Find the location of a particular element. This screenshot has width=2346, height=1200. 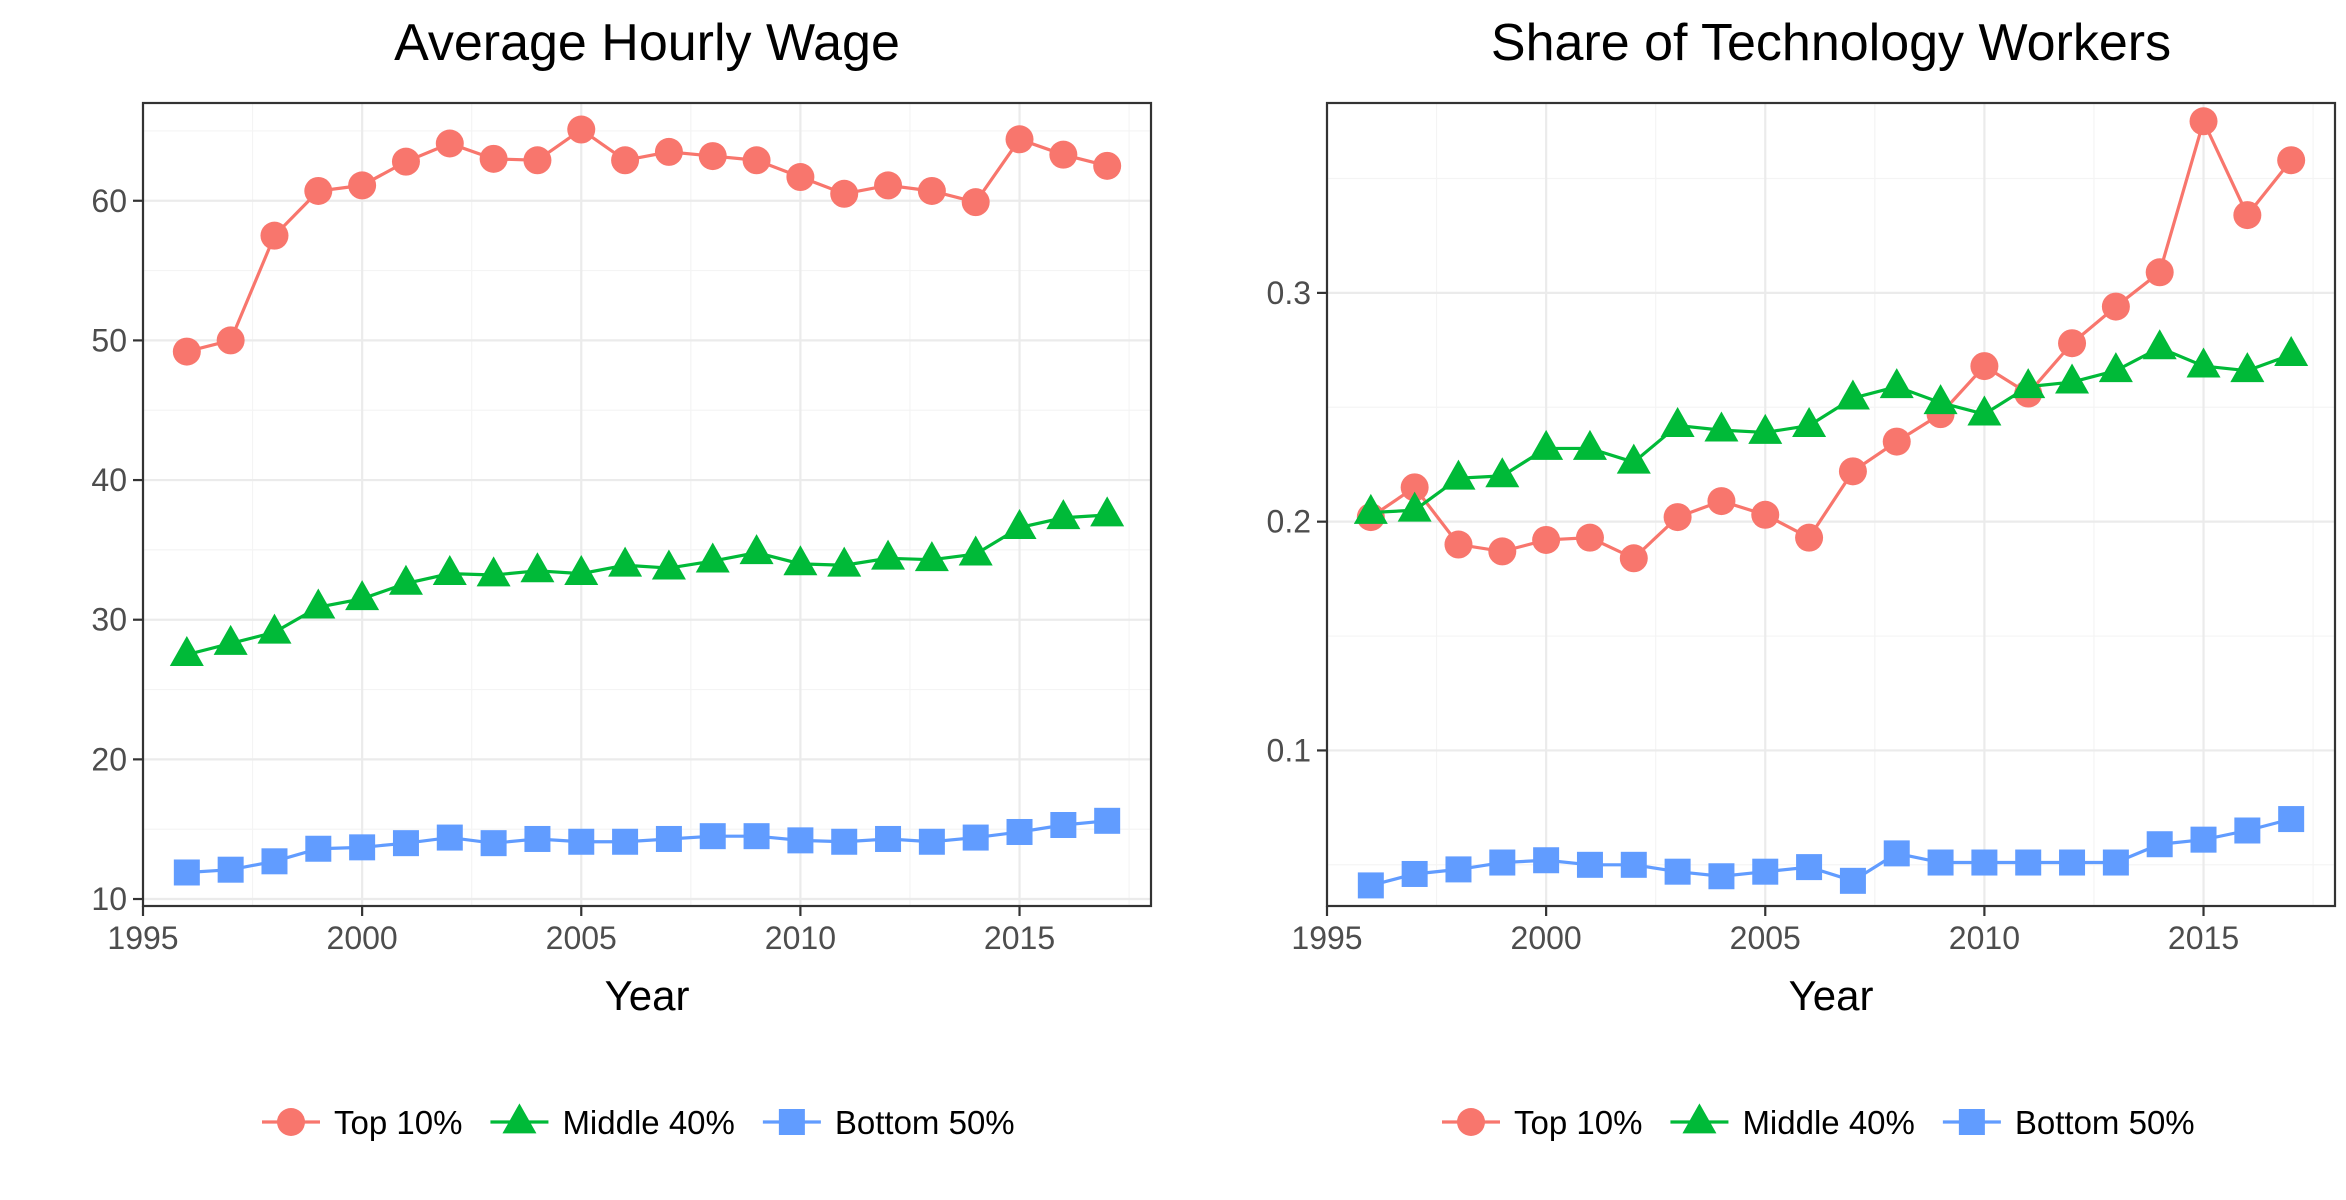

chart-title: Share of Technology Workers is located at coordinates (1831, 43).